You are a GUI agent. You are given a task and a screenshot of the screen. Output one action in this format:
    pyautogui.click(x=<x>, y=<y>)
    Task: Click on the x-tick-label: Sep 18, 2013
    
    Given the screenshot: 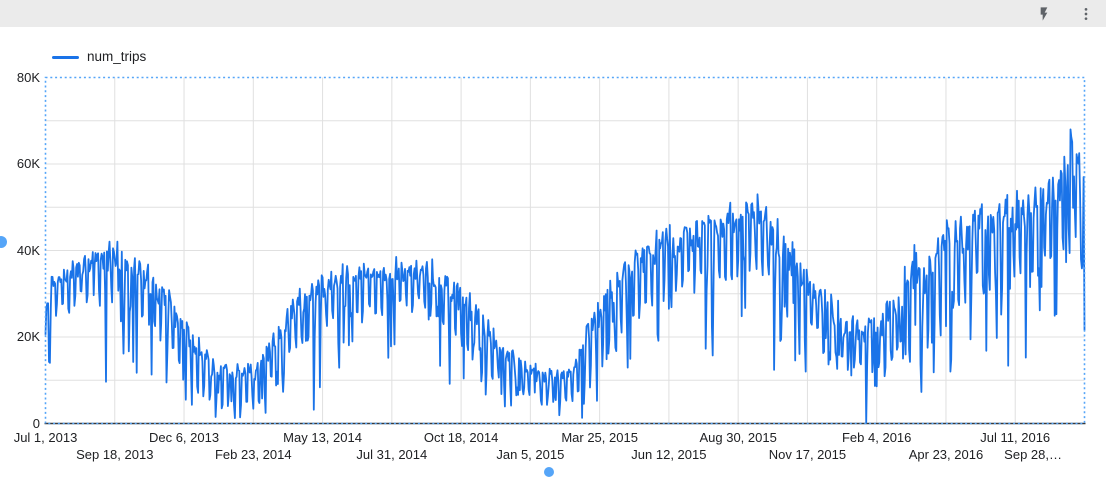 What is the action you would take?
    pyautogui.click(x=115, y=454)
    